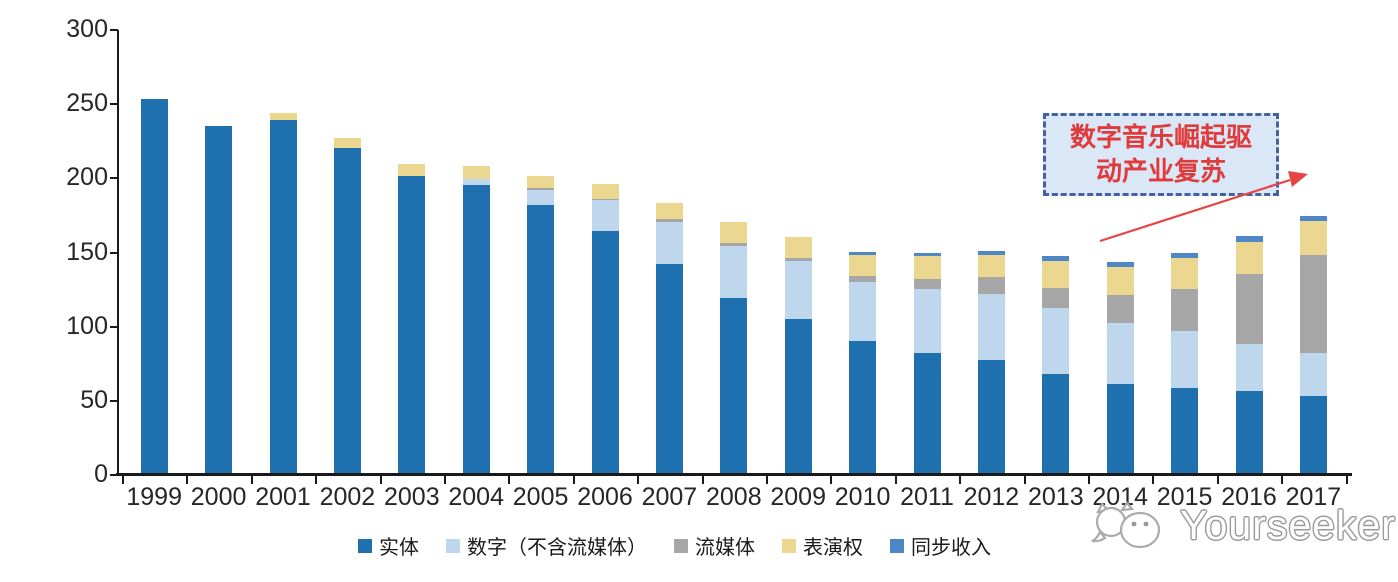  Describe the element at coordinates (87, 251) in the screenshot. I see `y-tick-label-150: 150` at that location.